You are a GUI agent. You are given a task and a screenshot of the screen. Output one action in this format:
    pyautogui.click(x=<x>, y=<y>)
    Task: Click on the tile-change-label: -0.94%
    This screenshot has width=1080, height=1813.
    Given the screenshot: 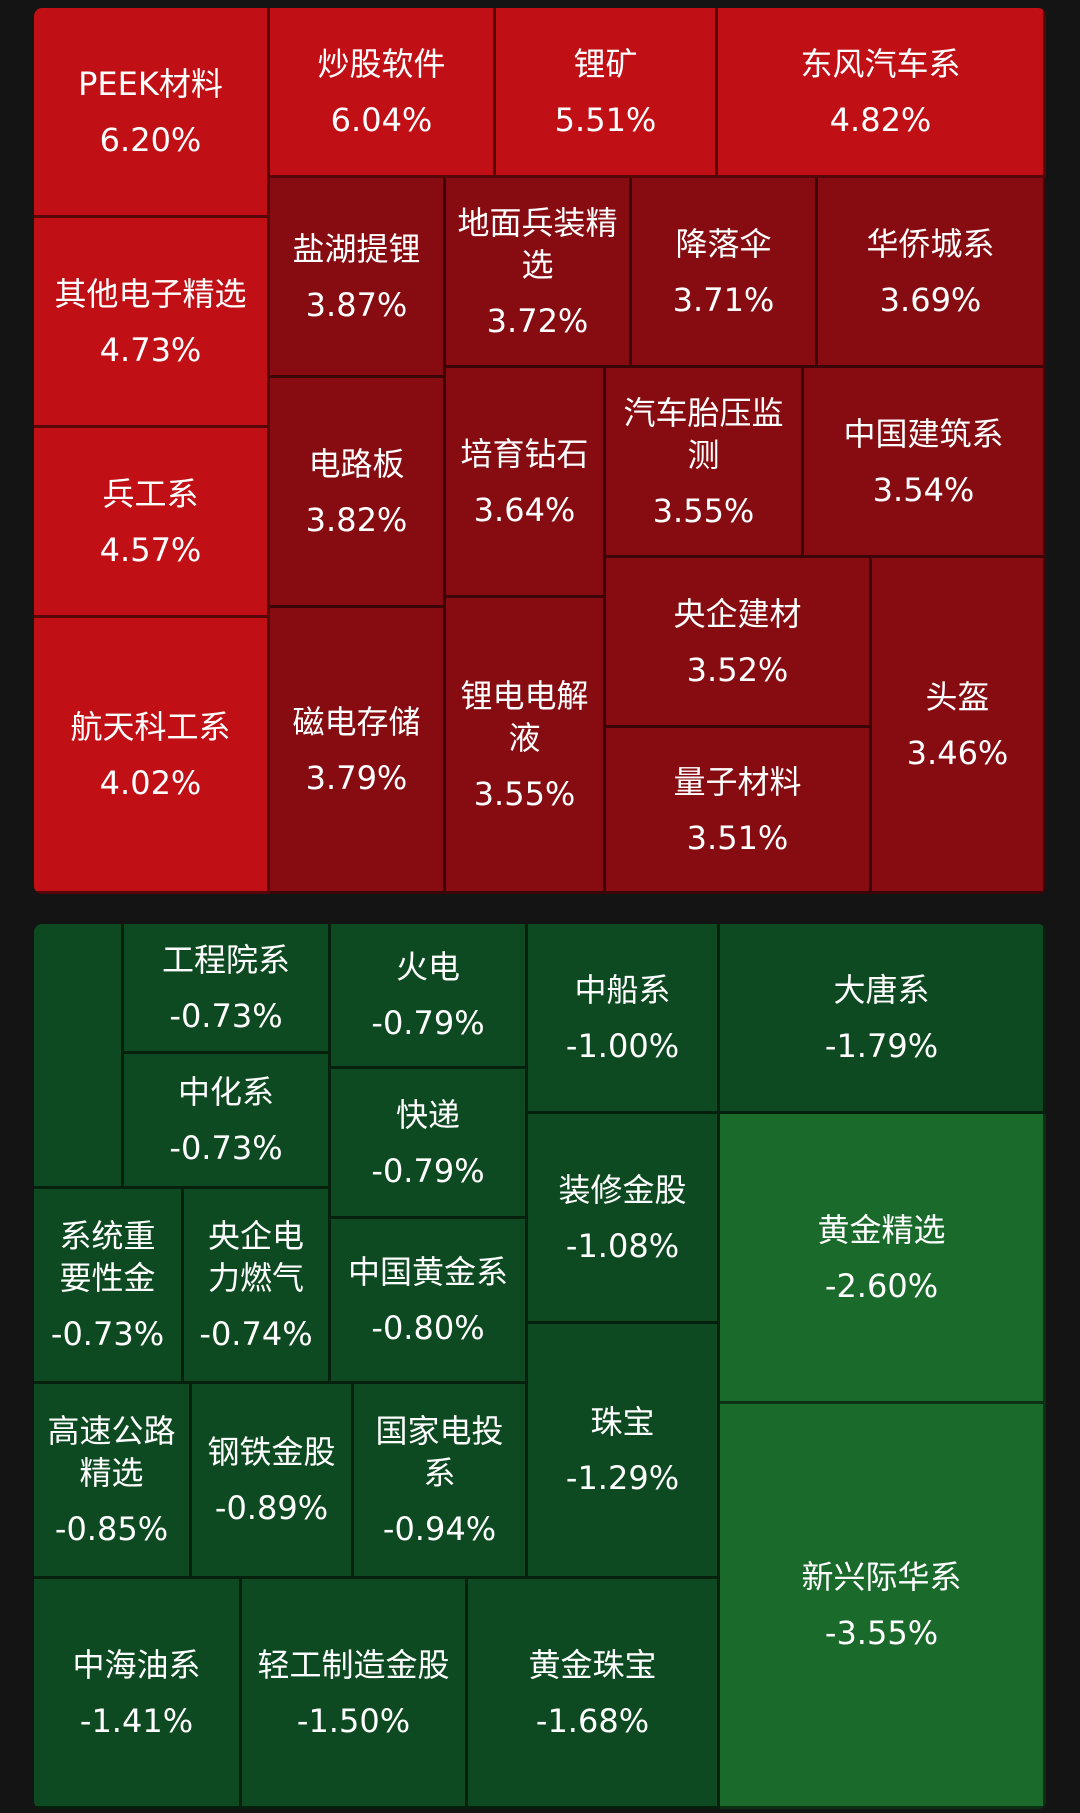 What is the action you would take?
    pyautogui.click(x=439, y=1529)
    